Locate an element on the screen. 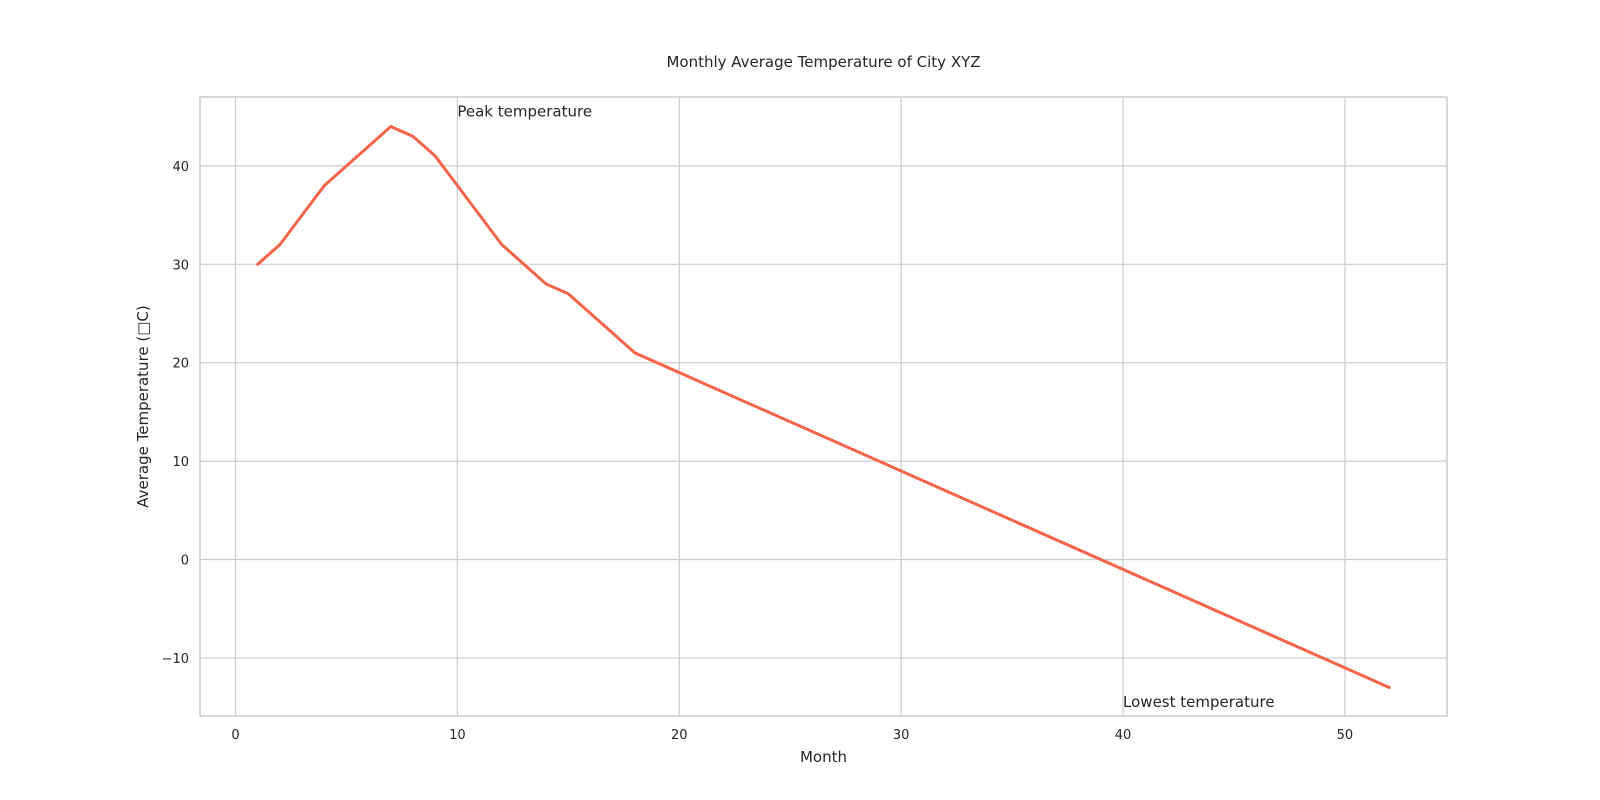 This screenshot has width=1600, height=800. x-tick-label: 20 is located at coordinates (679, 735).